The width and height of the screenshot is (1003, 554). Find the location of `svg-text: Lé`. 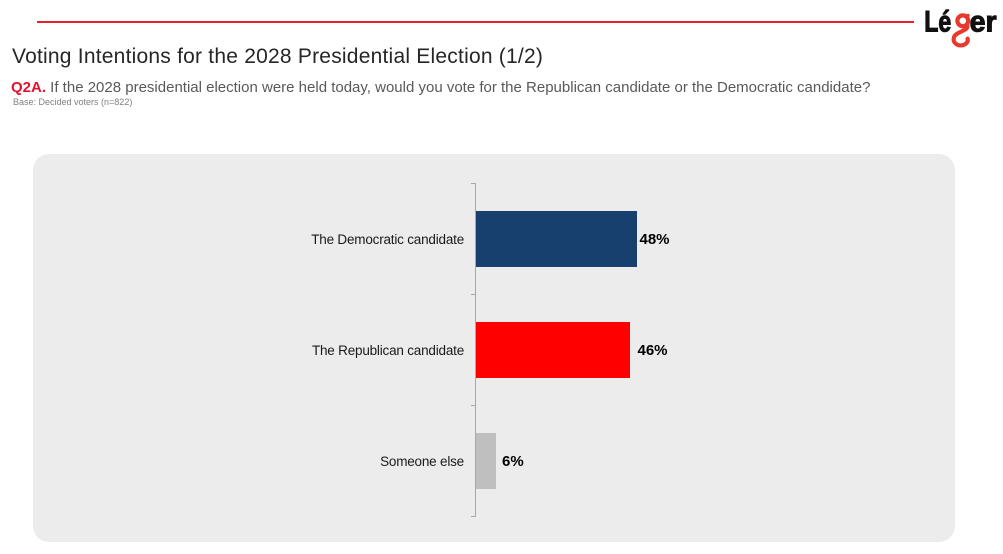

svg-text: Lé is located at coordinates (937, 22).